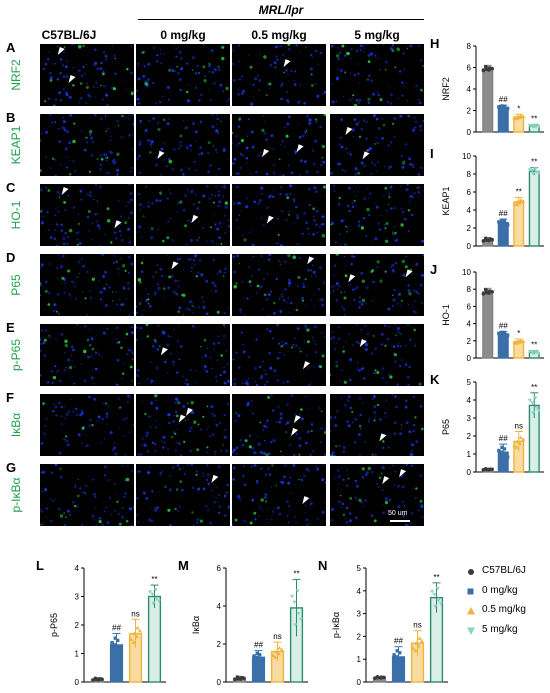 The width and height of the screenshot is (550, 693). Describe the element at coordinates (279, 145) in the screenshot. I see `micrograph-tile` at that location.